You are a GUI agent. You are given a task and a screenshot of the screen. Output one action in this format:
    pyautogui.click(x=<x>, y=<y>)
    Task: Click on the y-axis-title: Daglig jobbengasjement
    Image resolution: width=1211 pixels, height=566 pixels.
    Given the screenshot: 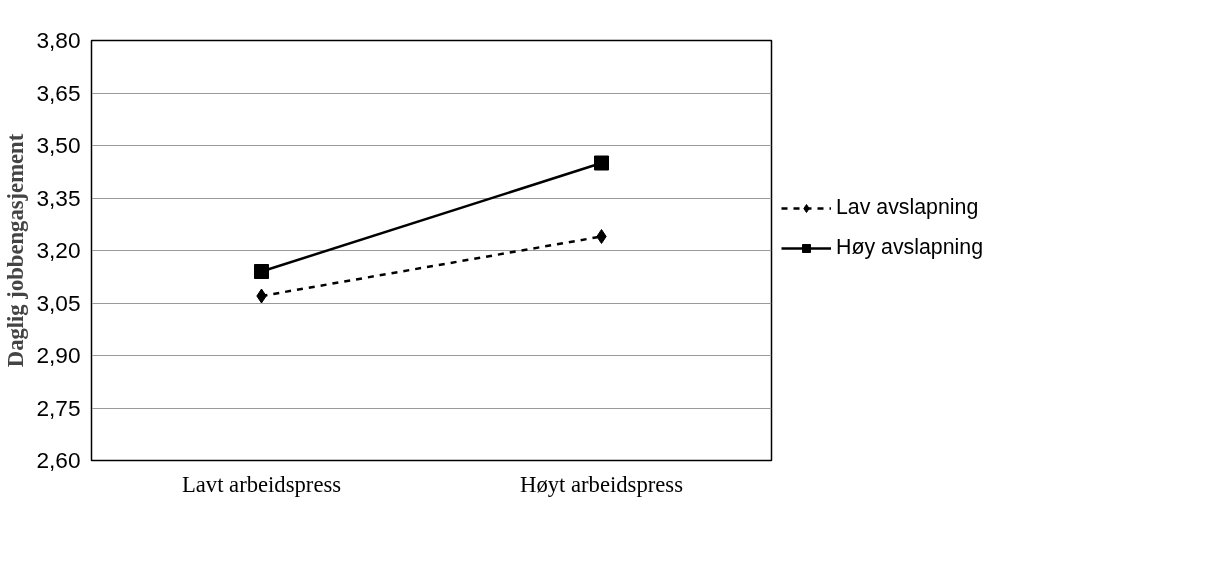 What is the action you would take?
    pyautogui.click(x=16, y=250)
    